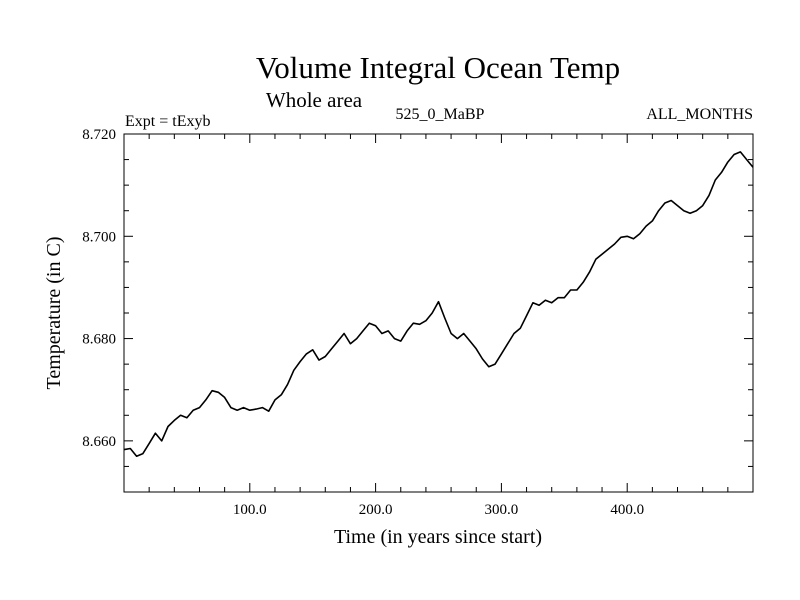 The width and height of the screenshot is (800, 600). Describe the element at coordinates (250, 510) in the screenshot. I see `x-tick-label: 100.0` at that location.